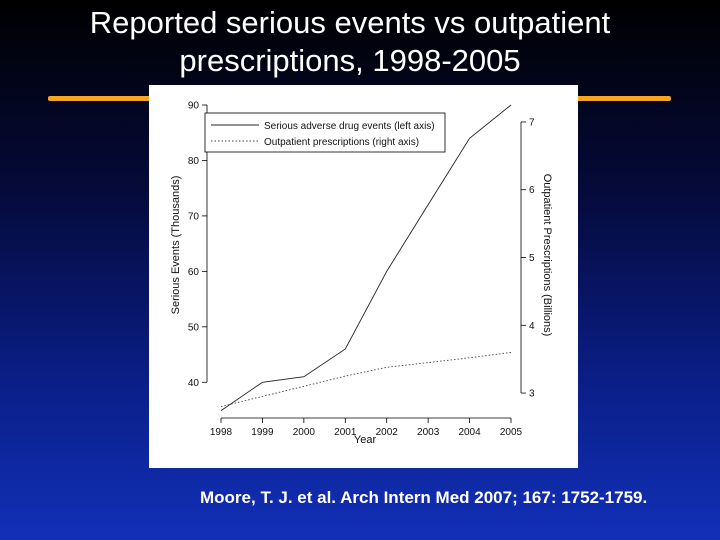  Describe the element at coordinates (103, 98) in the screenshot. I see `accent-rule-left` at that location.